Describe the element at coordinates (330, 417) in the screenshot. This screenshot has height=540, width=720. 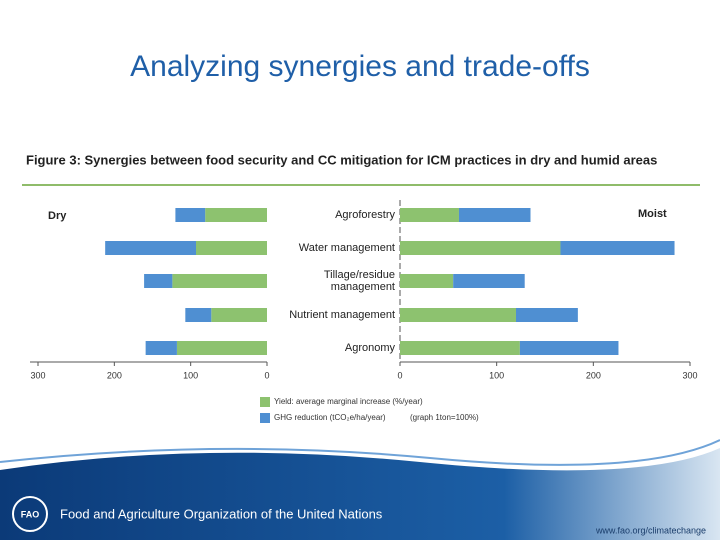
I see `legend-label: GHG reduction (tCO₂e/ha/year)` at that location.